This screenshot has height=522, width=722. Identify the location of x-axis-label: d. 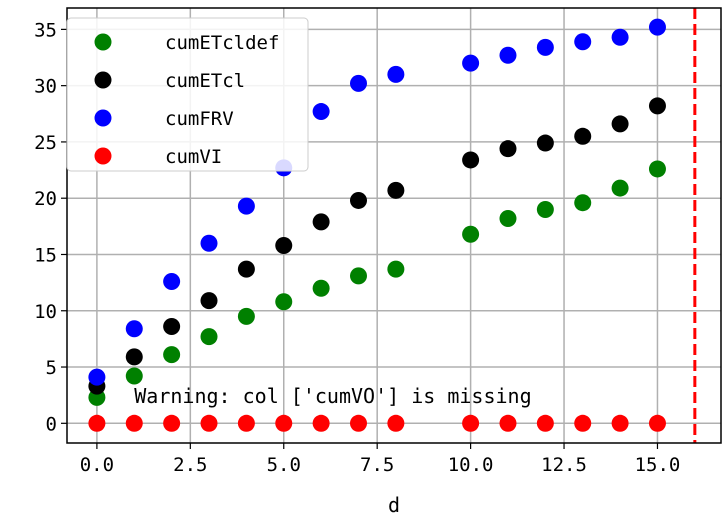
(394, 505).